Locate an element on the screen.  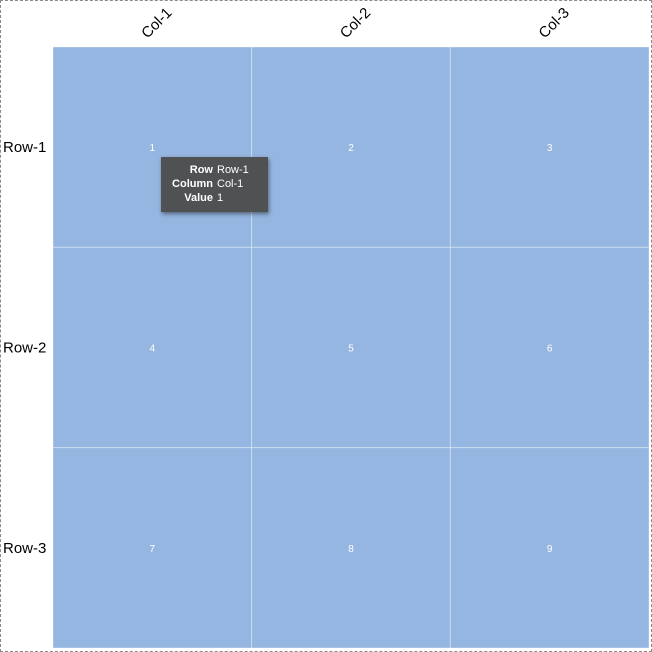
tooltip-value-value: 1 is located at coordinates (220, 198).